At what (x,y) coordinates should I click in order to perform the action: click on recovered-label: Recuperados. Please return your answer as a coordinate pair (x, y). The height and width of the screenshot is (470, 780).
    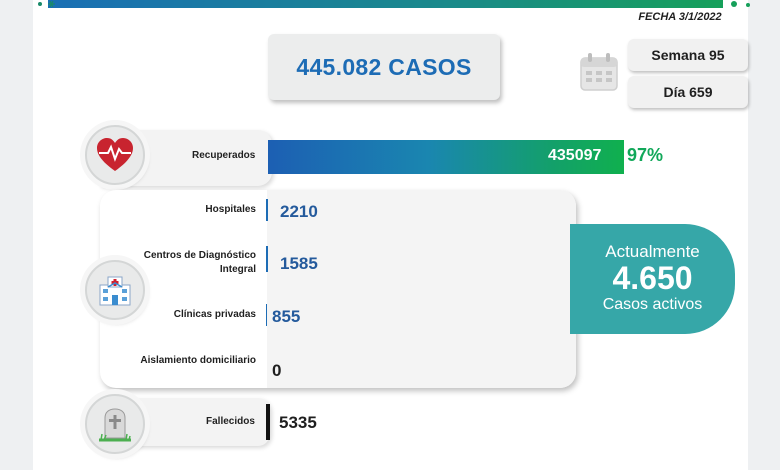
    Looking at the image, I should click on (224, 155).